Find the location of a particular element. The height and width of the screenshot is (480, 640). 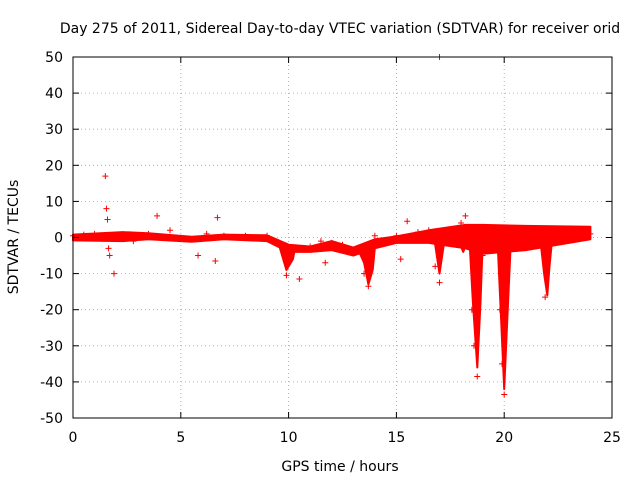

y-tick-label: -30 is located at coordinates (51, 347).